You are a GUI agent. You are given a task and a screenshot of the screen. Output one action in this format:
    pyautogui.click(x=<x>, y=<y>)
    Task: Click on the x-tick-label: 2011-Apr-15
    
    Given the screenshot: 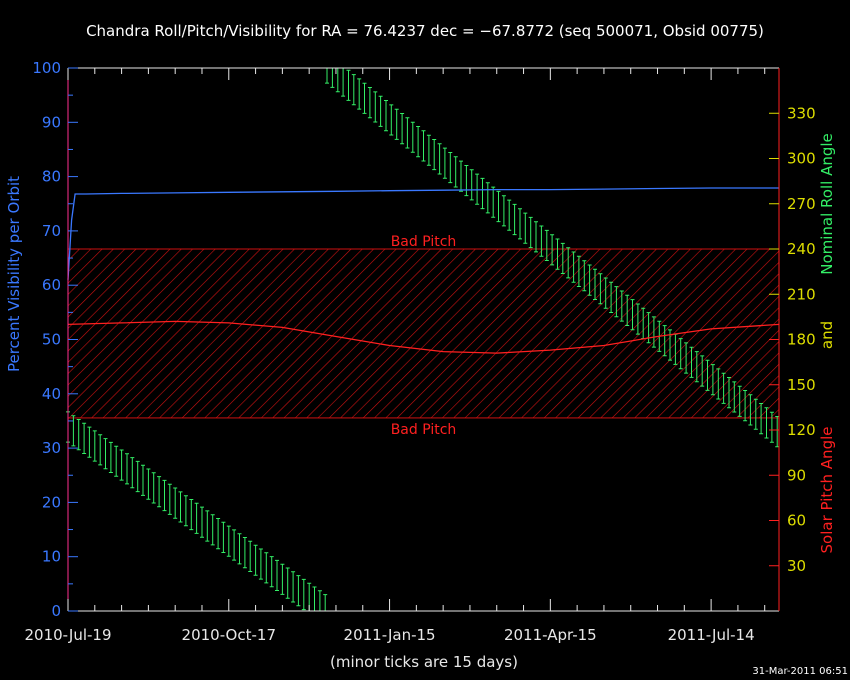 What is the action you would take?
    pyautogui.click(x=550, y=635)
    